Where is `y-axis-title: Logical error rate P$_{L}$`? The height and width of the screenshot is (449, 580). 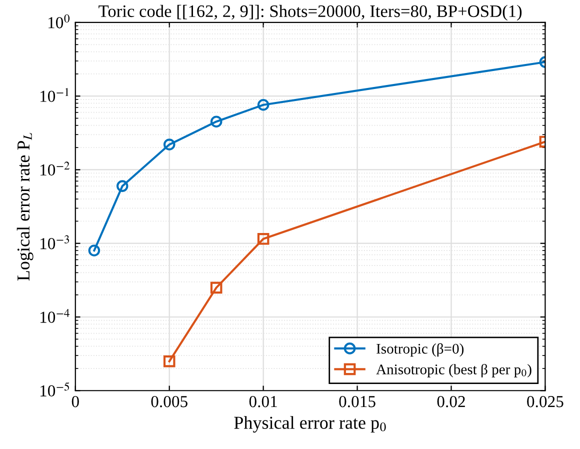
y-axis-title: Logical error rate P$_{L}$ is located at coordinates (25, 206).